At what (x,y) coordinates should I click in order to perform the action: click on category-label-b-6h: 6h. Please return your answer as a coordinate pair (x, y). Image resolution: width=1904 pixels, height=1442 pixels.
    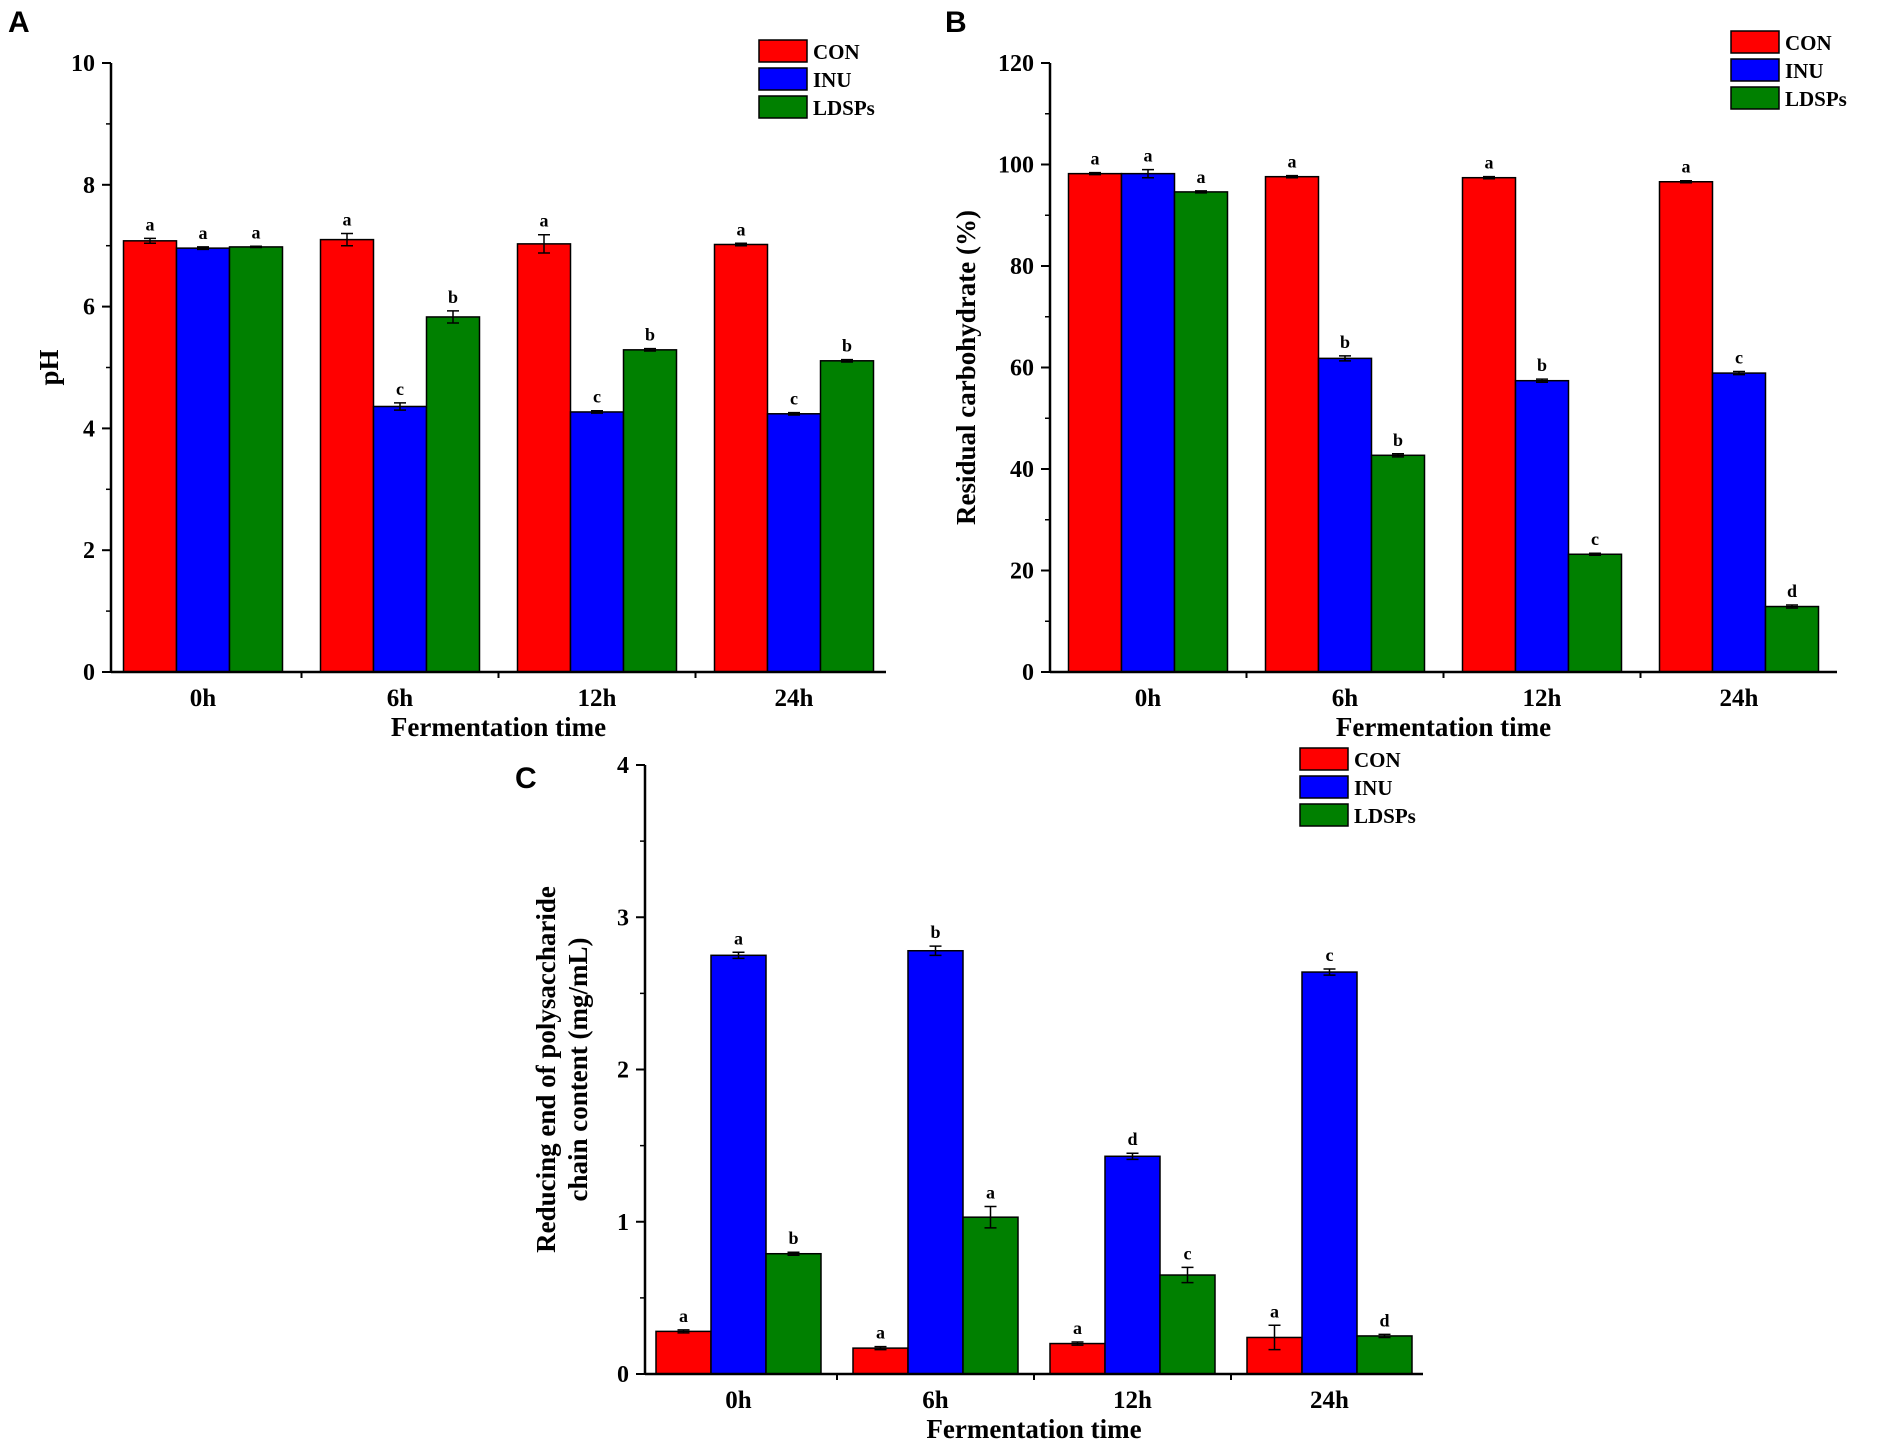
    Looking at the image, I should click on (1345, 698).